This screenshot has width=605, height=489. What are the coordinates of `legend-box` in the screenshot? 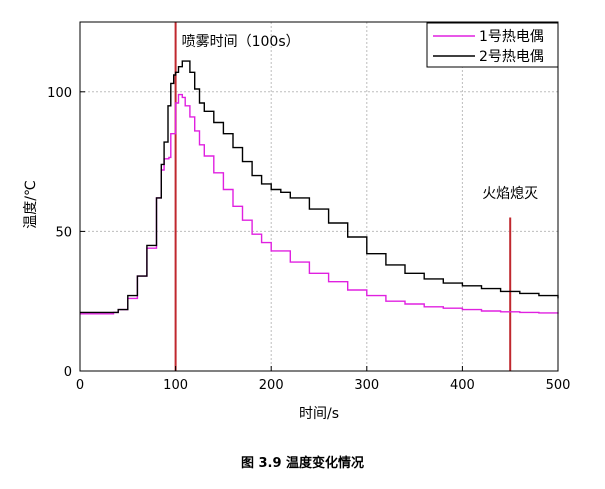 It's located at (492, 45).